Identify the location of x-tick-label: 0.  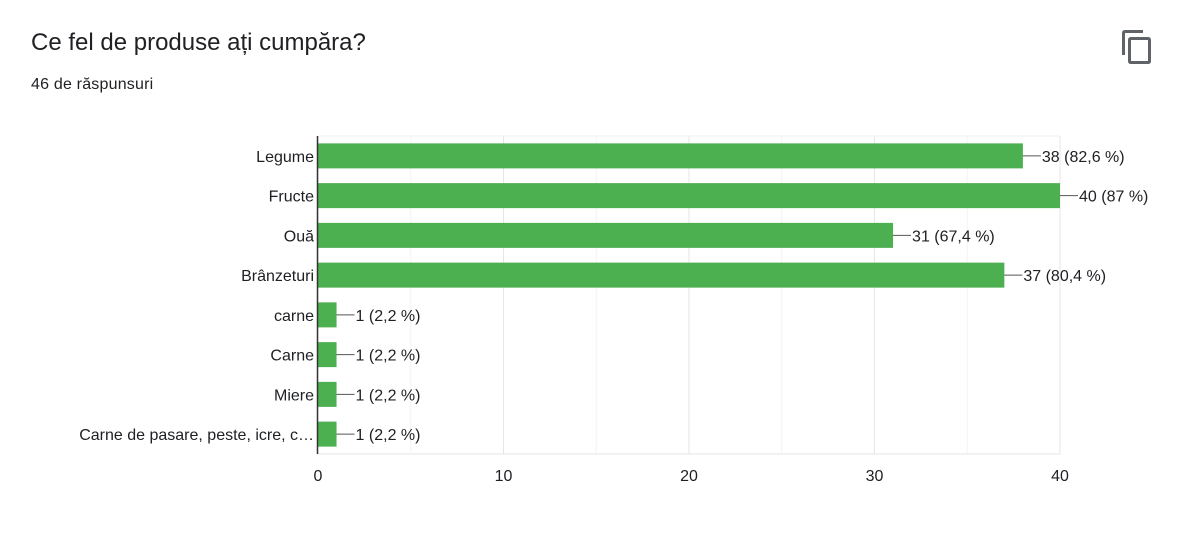
(318, 476).